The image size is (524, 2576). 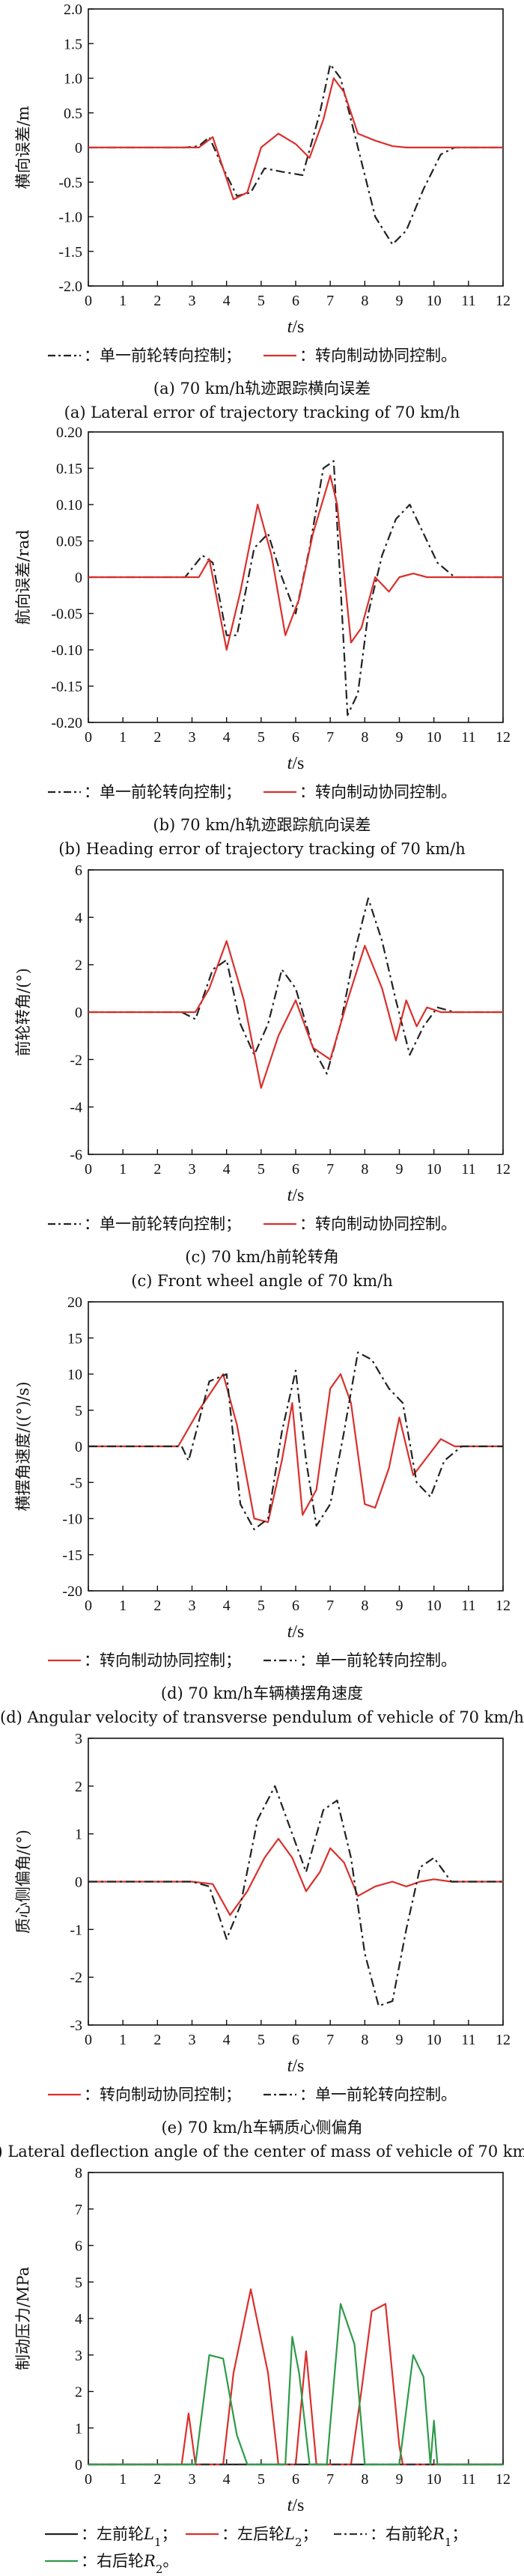 What do you see at coordinates (73, 114) in the screenshot?
I see `y-tick-label: 0.5` at bounding box center [73, 114].